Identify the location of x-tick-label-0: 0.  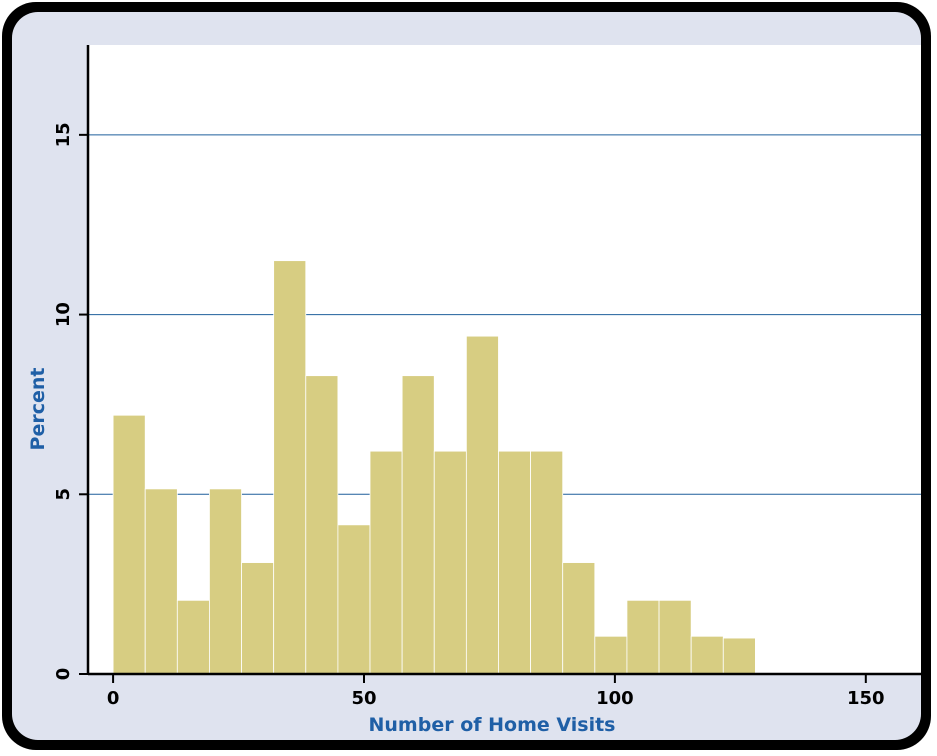
(113, 698).